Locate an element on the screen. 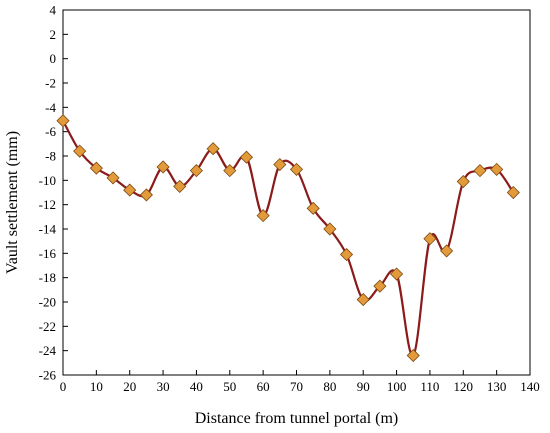  x-tick-label: 30 is located at coordinates (163, 386).